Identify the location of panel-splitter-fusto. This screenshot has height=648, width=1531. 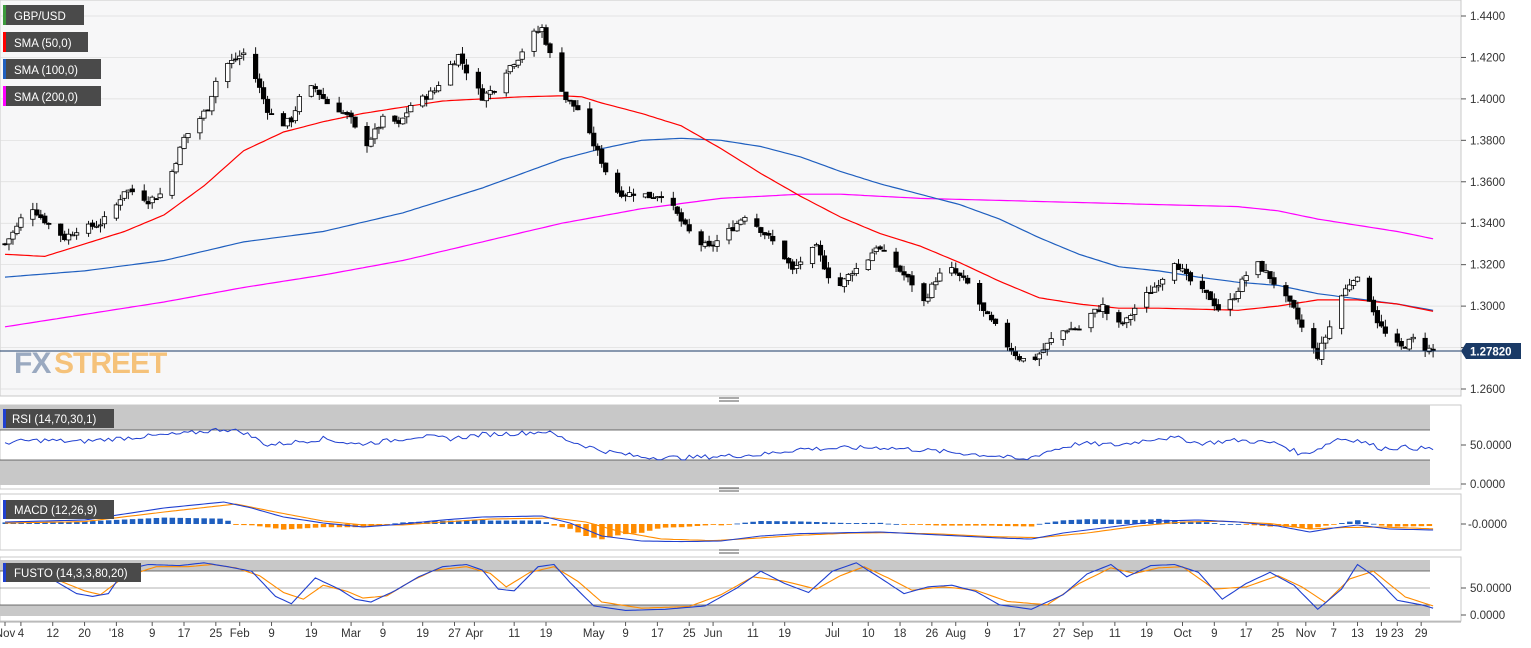
(729, 551).